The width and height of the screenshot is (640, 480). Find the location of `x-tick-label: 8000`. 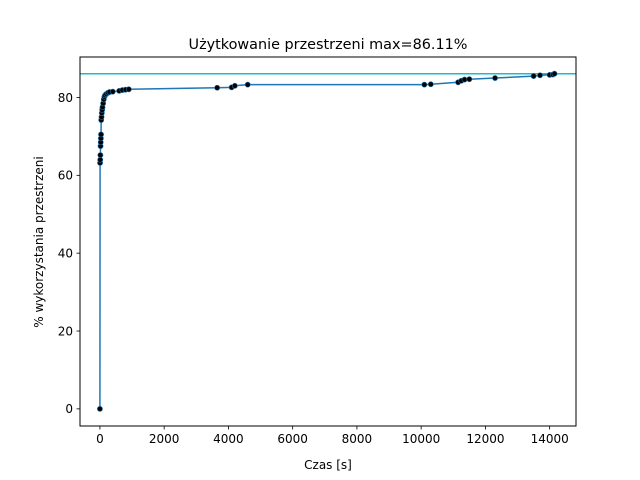

x-tick-label: 8000 is located at coordinates (357, 439).